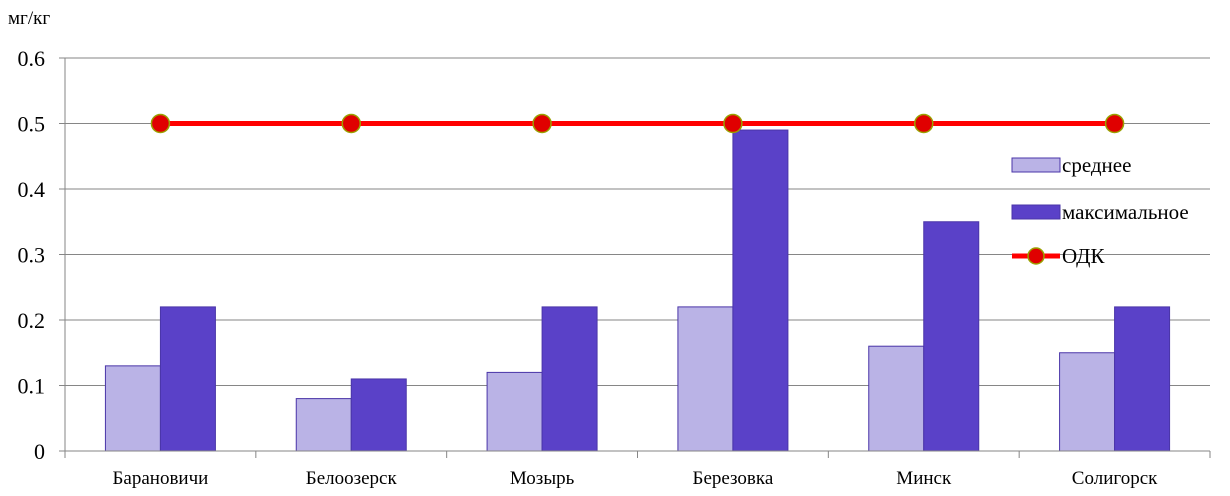  I want to click on odk-line-series, so click(637, 123).